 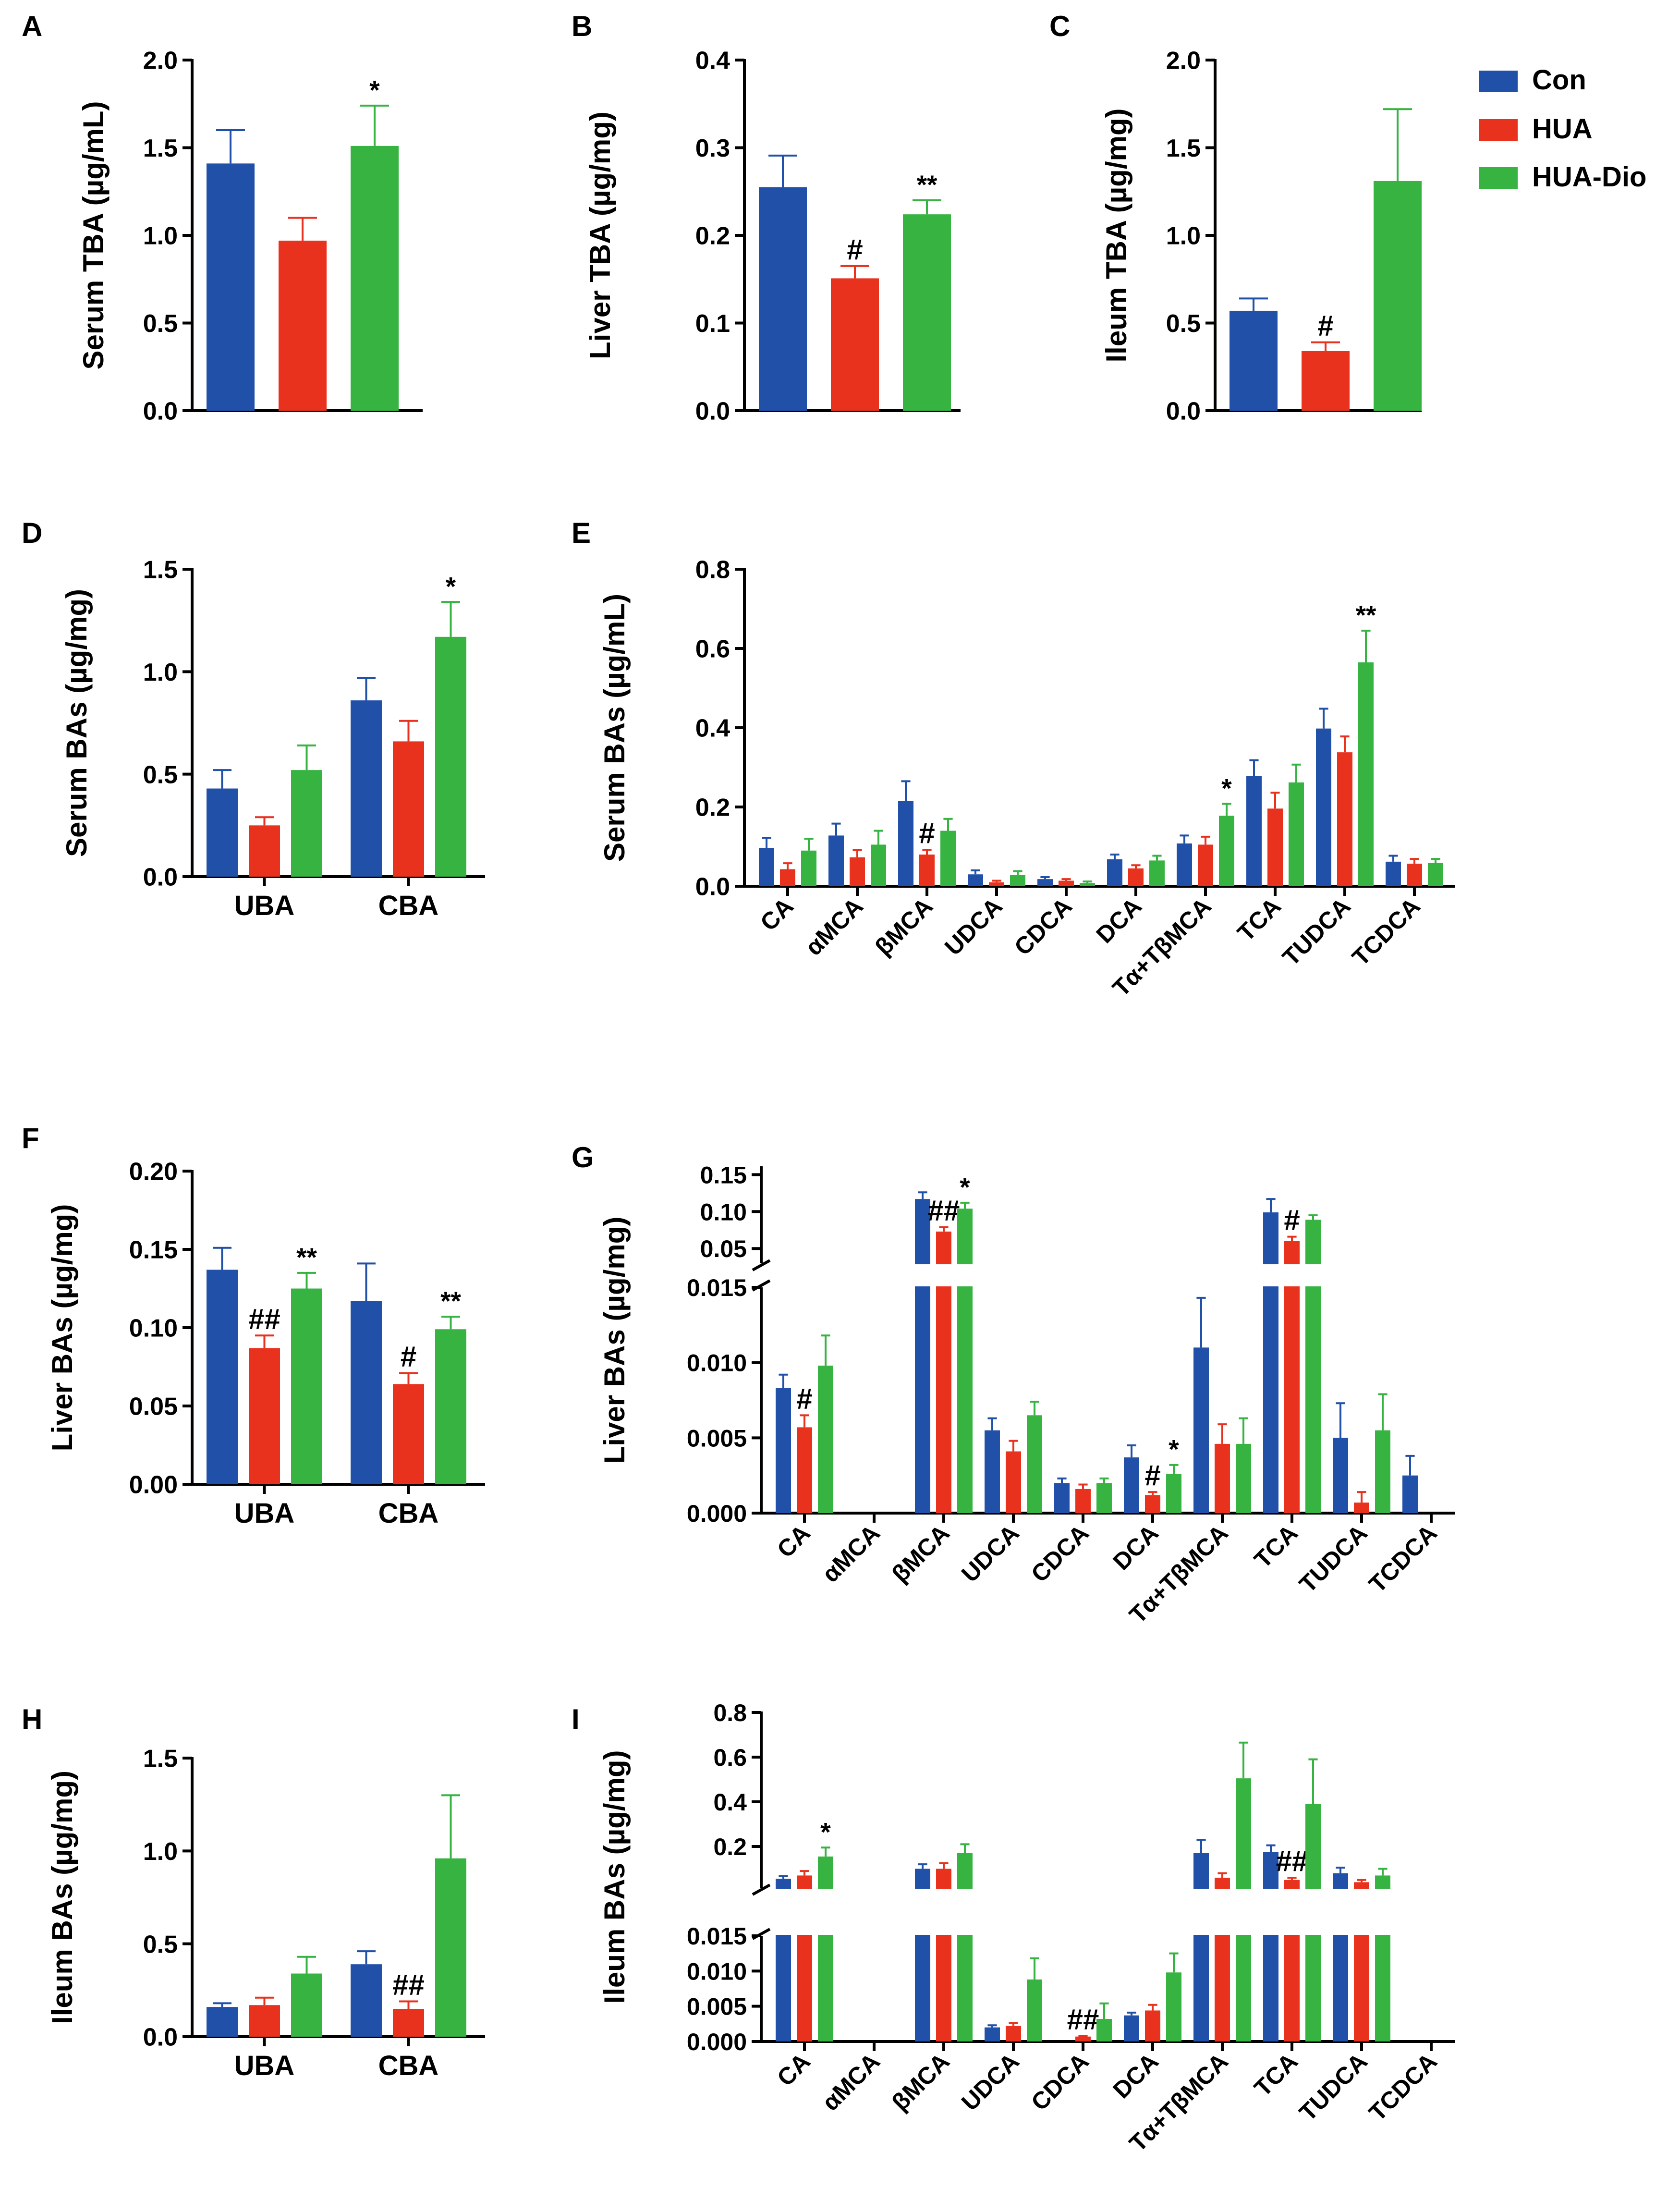 What do you see at coordinates (921, 2082) in the screenshot?
I see `x-tick-label: βMCA` at bounding box center [921, 2082].